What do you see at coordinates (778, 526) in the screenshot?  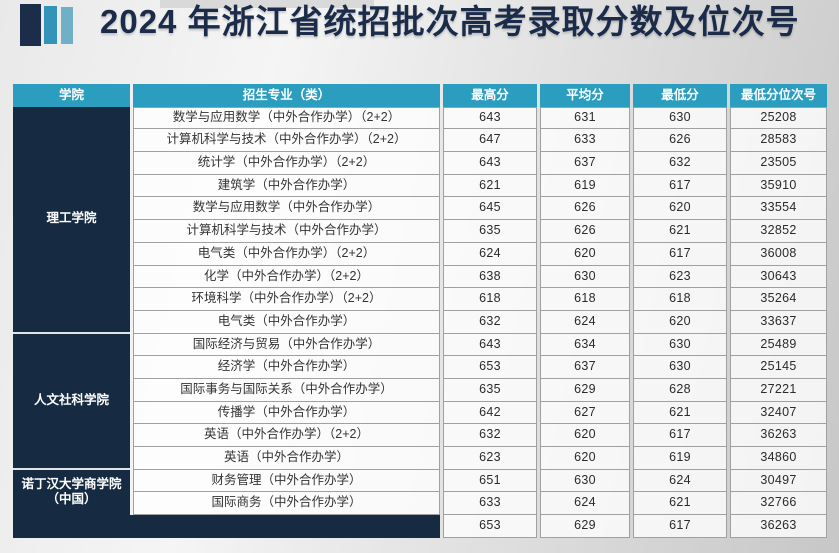 I see `summary-rank-cell: 36263` at bounding box center [778, 526].